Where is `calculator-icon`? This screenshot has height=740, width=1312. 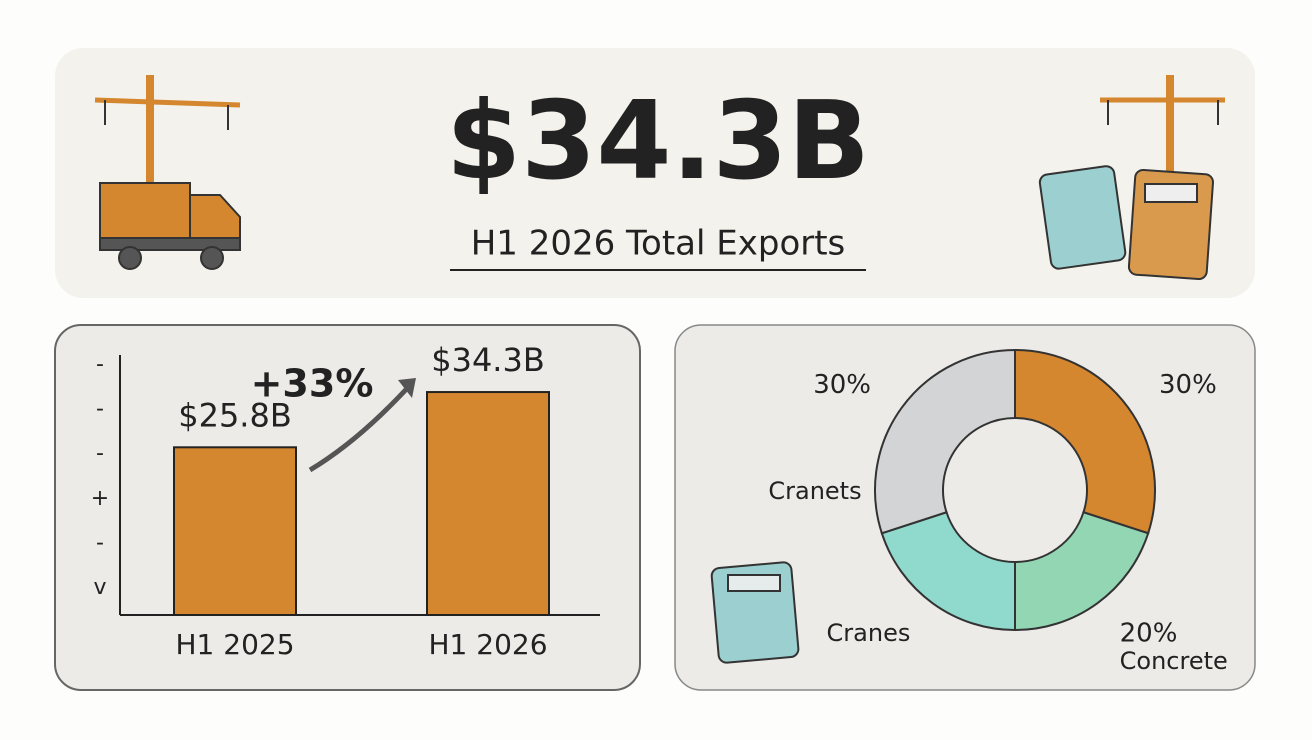 calculator-icon is located at coordinates (755, 612).